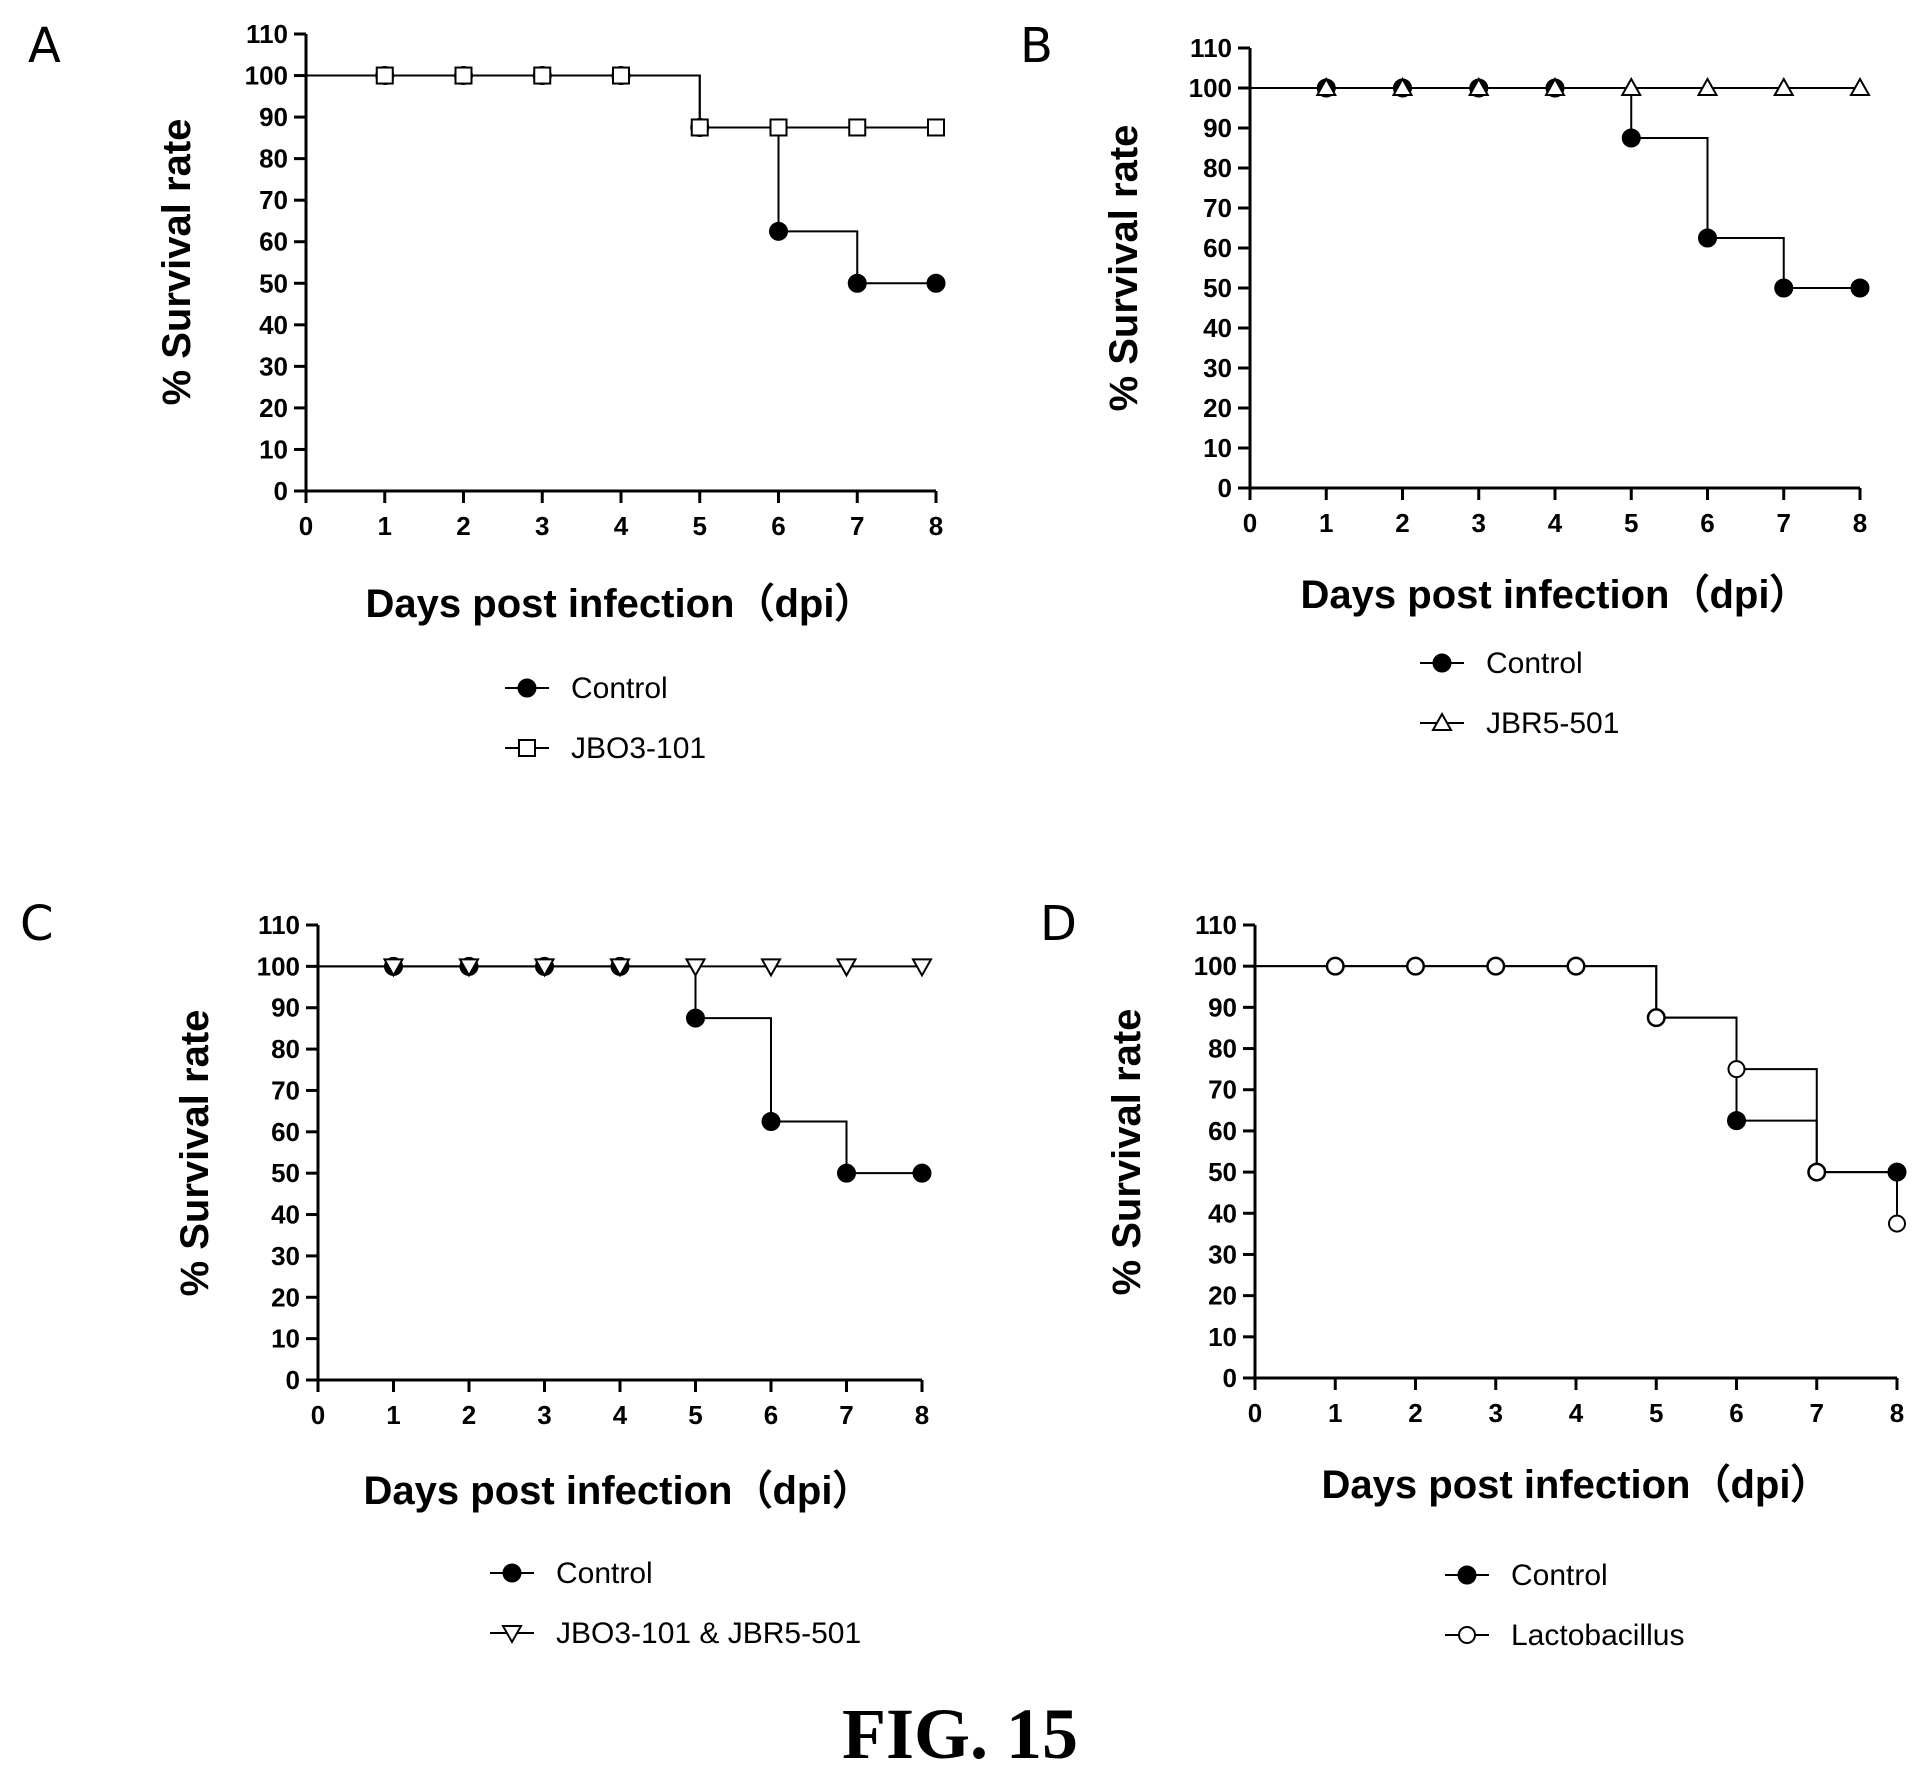 Image resolution: width=1920 pixels, height=1788 pixels. What do you see at coordinates (619, 688) in the screenshot?
I see `legend-label: Control` at bounding box center [619, 688].